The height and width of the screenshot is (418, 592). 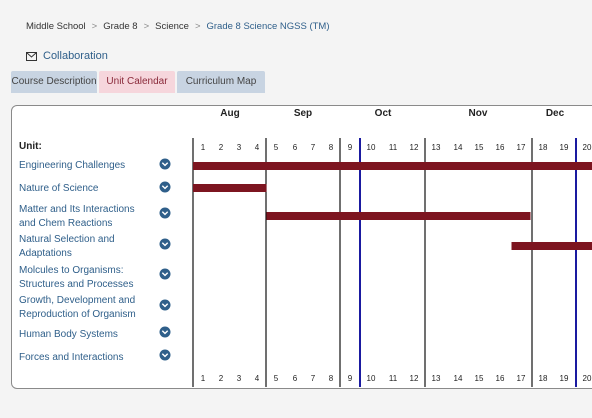 I want to click on week-number-top: 3, so click(x=239, y=147).